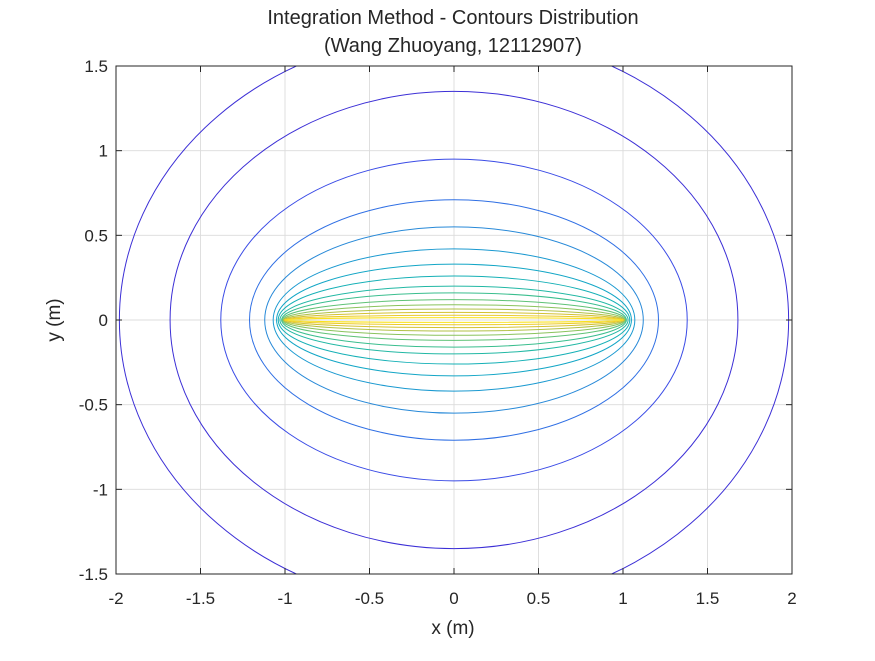  Describe the element at coordinates (622, 598) in the screenshot. I see `x-tick-label: 1` at that location.